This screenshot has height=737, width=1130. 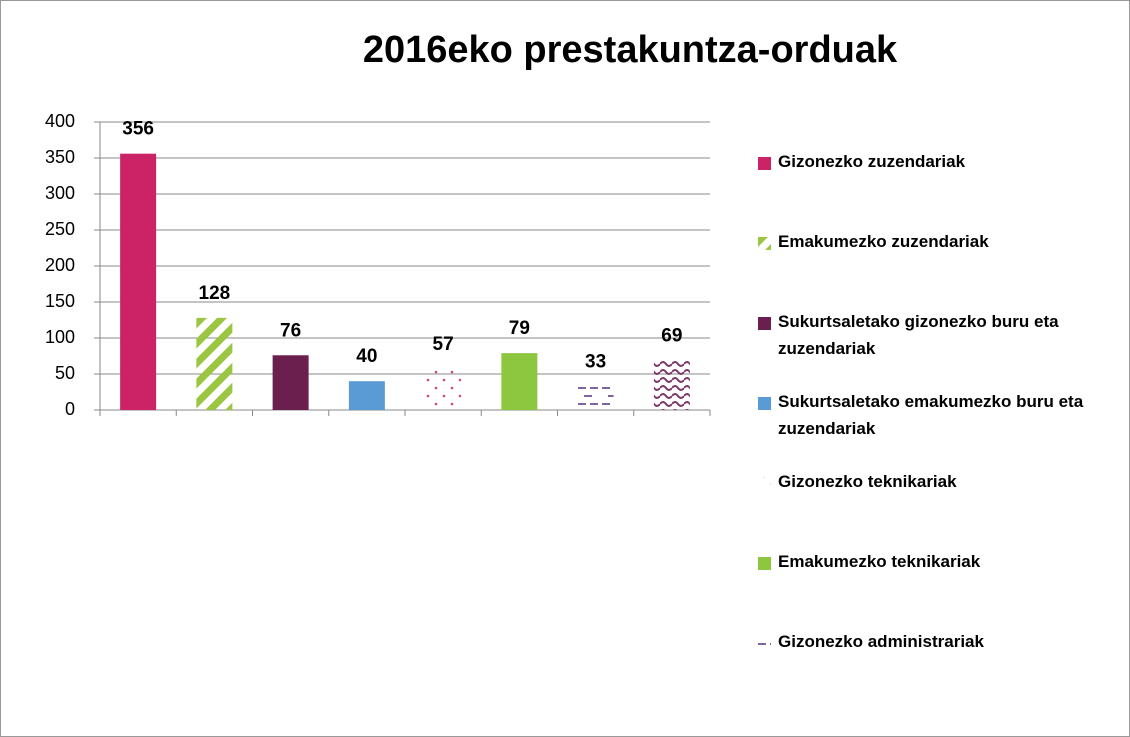 I want to click on legend-label: Emakumezko teknikariak, so click(x=879, y=561).